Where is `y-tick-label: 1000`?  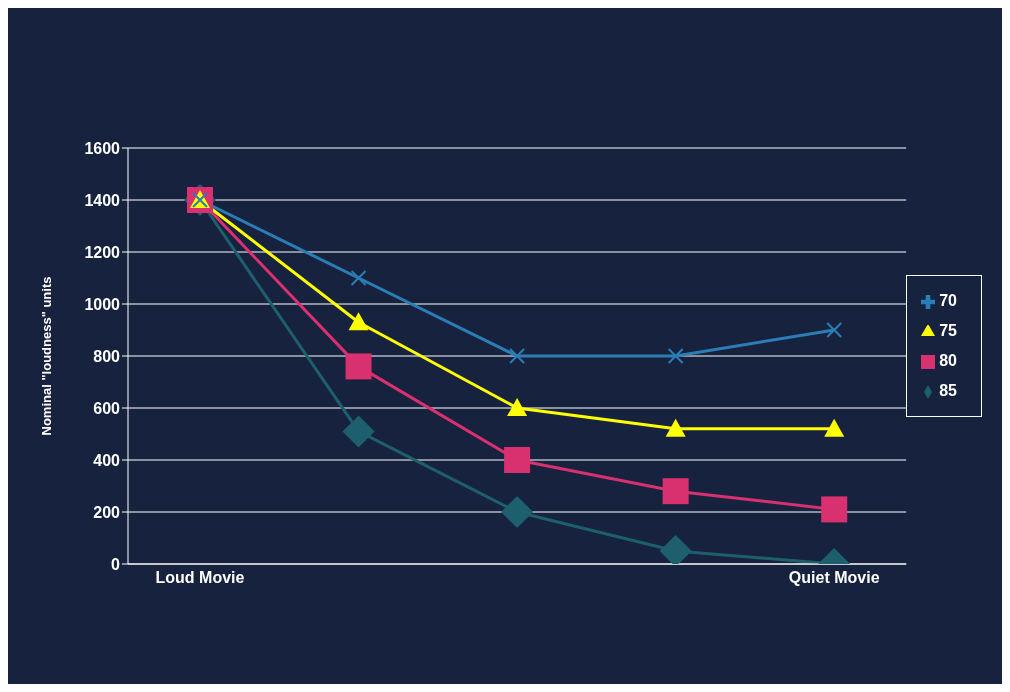 y-tick-label: 1000 is located at coordinates (102, 304).